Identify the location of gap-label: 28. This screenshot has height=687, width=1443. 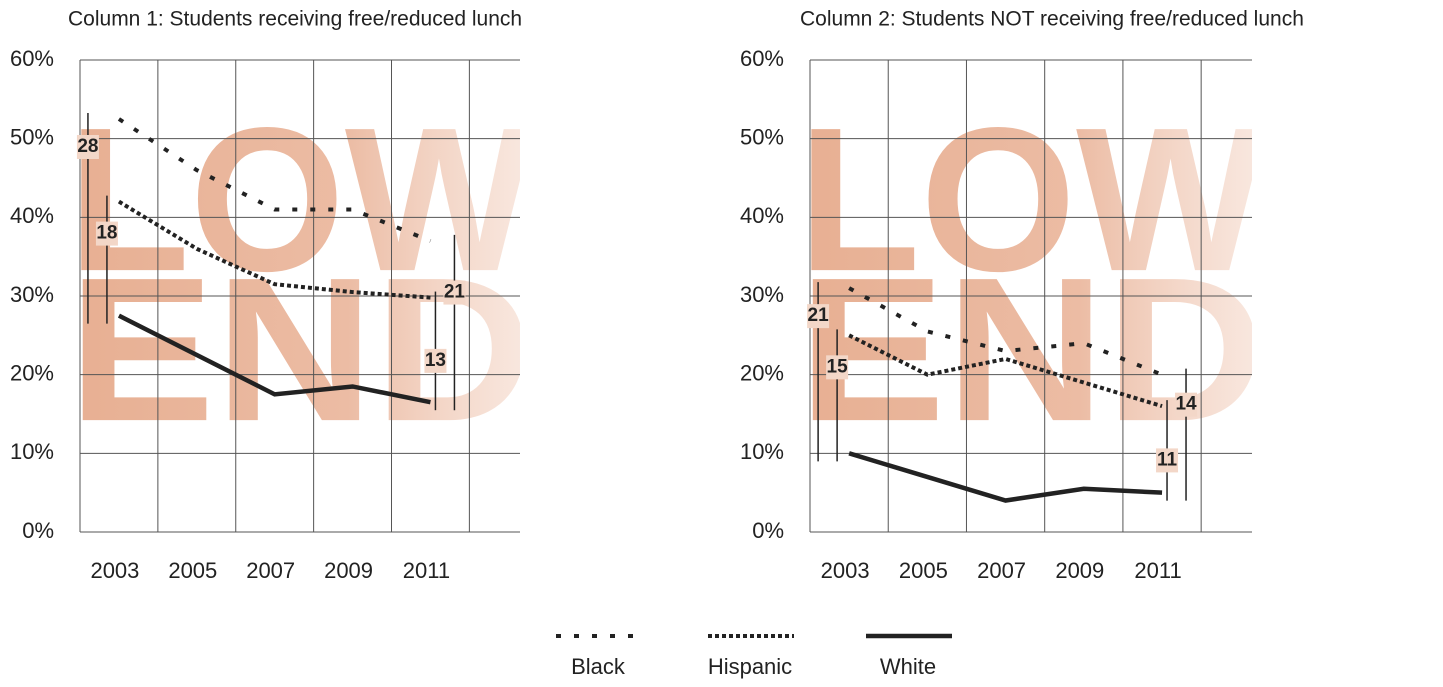
(87, 146).